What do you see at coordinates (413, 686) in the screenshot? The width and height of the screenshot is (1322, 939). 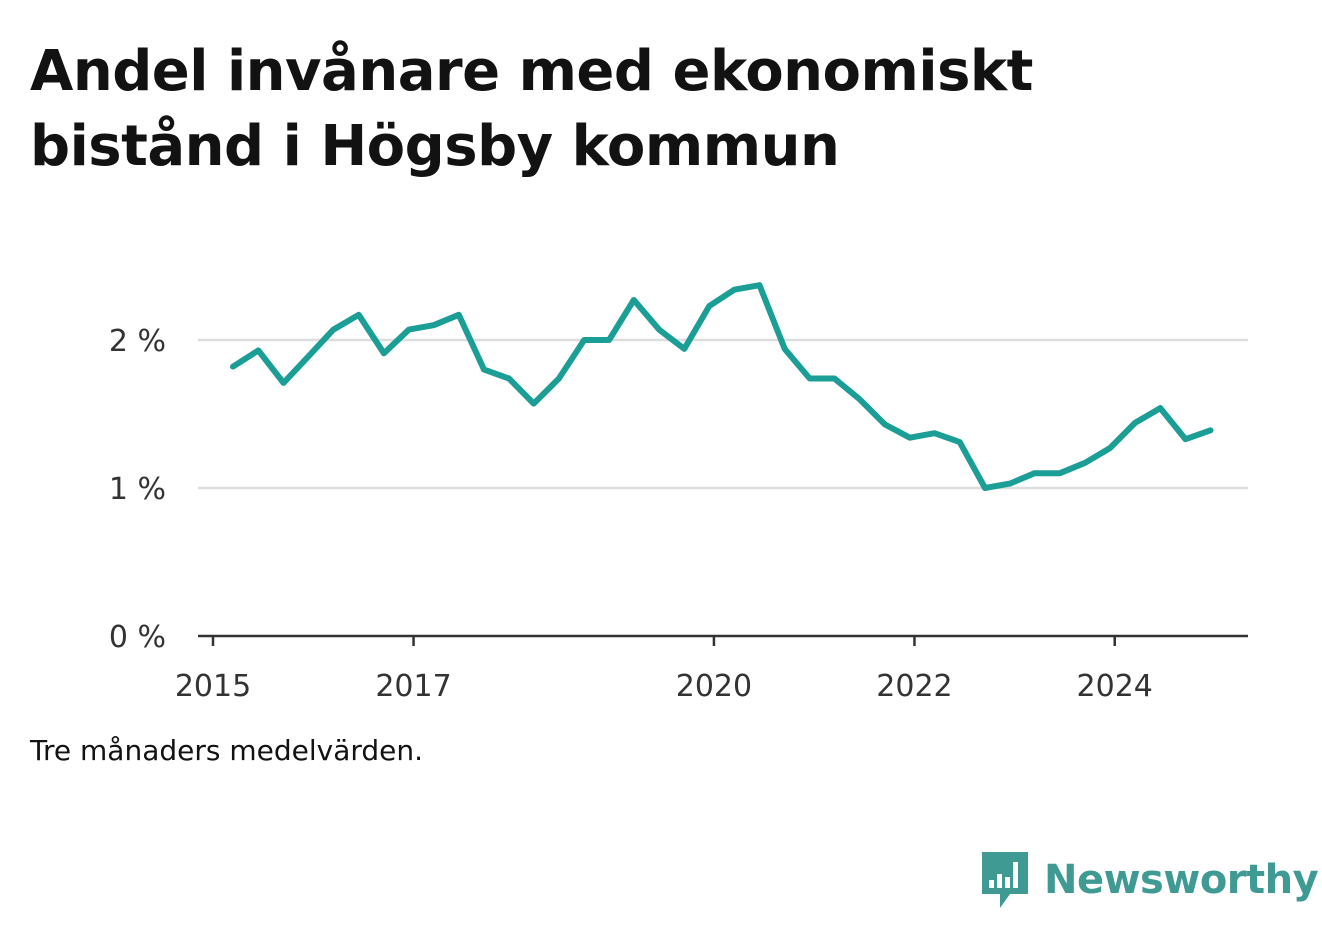 I see `x-tick-label: 2017` at bounding box center [413, 686].